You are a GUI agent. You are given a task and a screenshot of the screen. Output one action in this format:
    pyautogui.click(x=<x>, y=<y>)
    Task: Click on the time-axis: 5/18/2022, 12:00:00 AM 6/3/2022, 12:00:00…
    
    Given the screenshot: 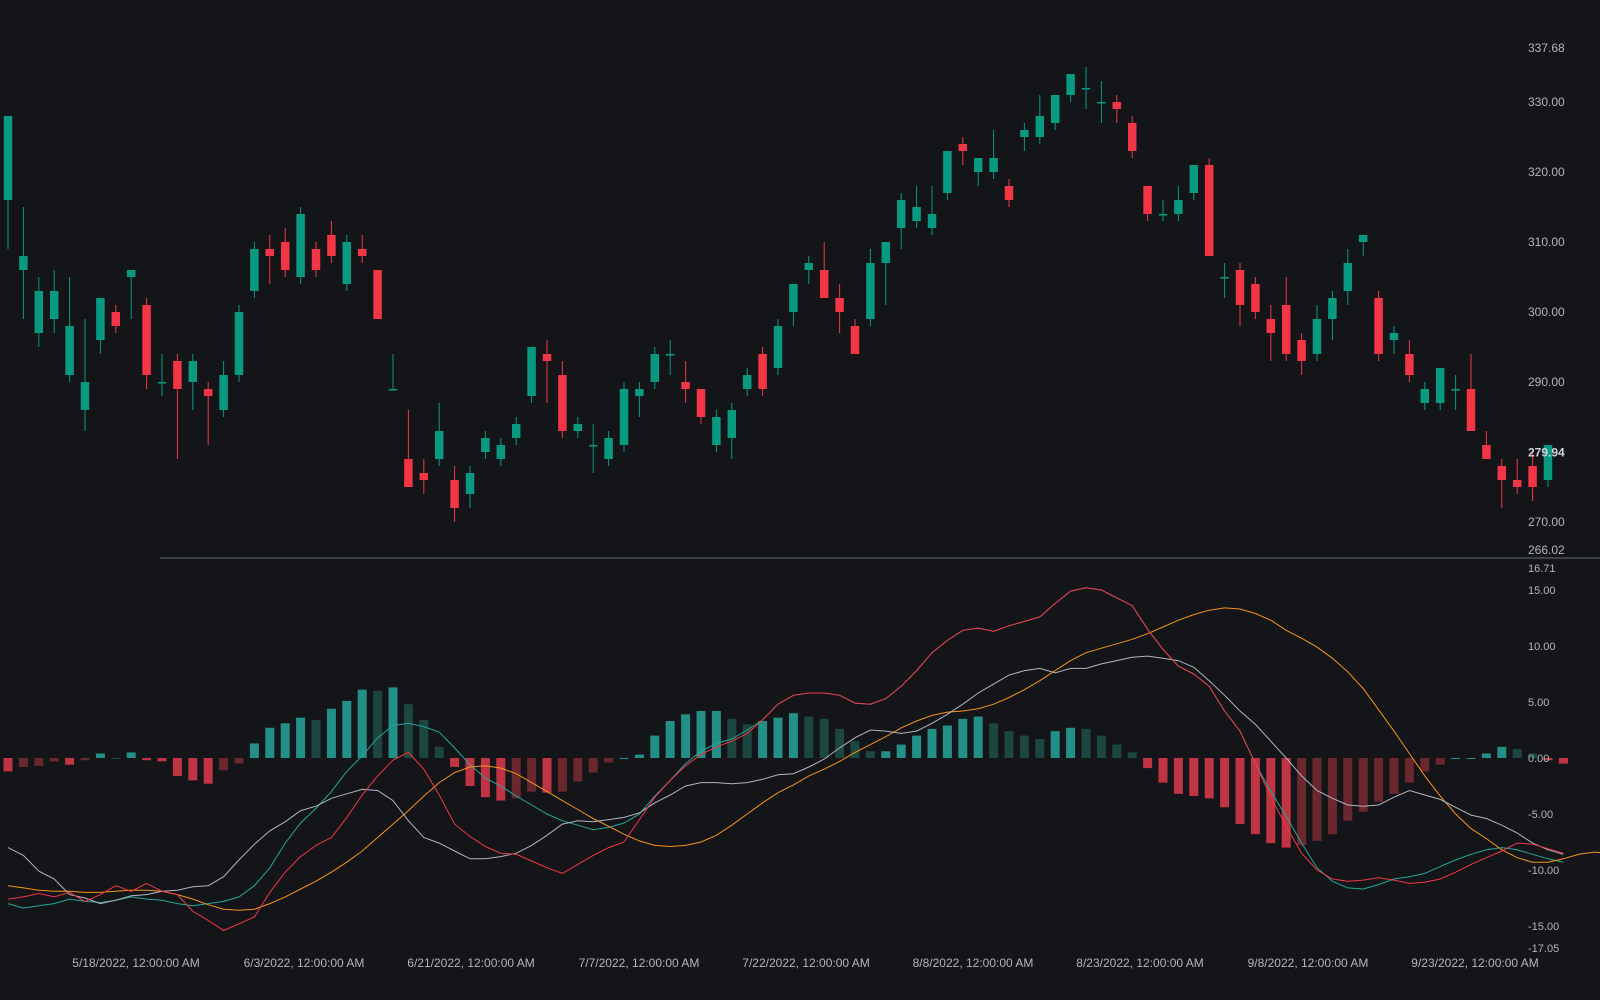 What is the action you would take?
    pyautogui.click(x=805, y=963)
    